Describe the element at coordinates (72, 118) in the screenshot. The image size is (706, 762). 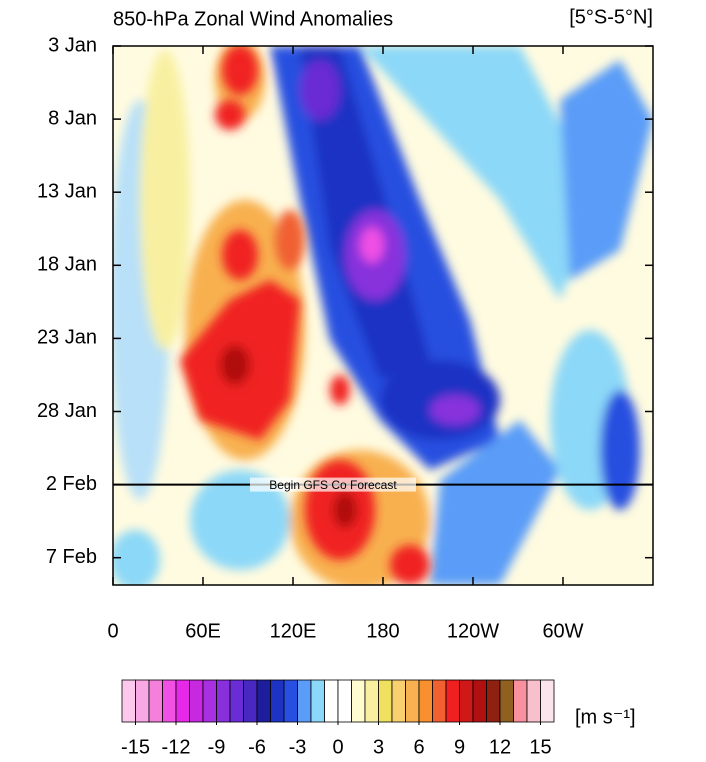
I see `y-tick-label: 8 Jan` at that location.